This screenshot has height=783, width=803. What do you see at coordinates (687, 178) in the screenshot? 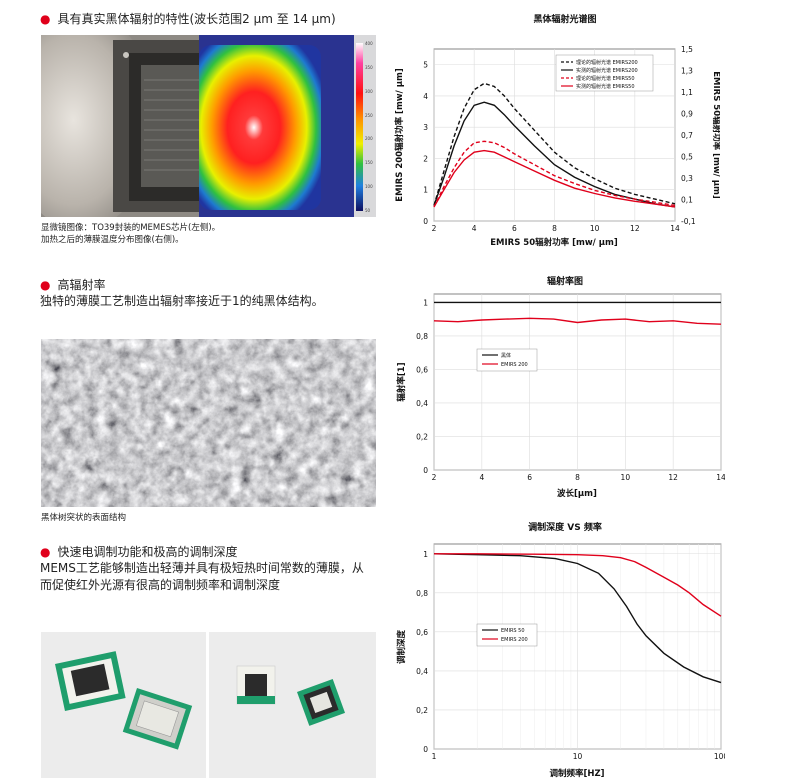
I see `y2-tick-label: 0,3` at bounding box center [687, 178].